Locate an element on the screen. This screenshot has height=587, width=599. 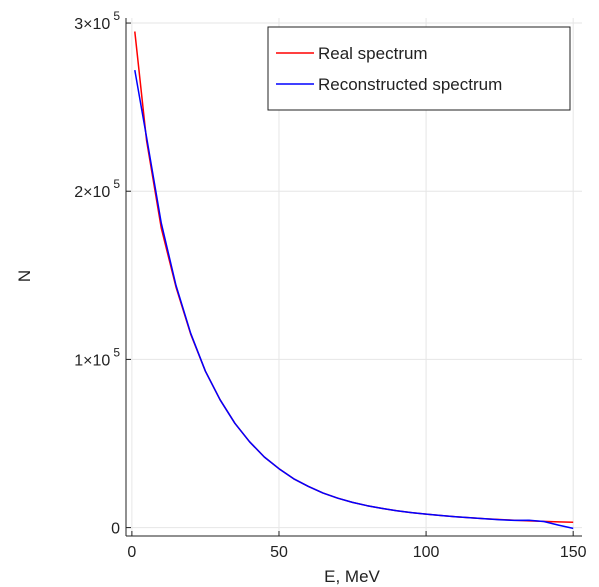
y-tick-label: 1×10 5 is located at coordinates (97, 357).